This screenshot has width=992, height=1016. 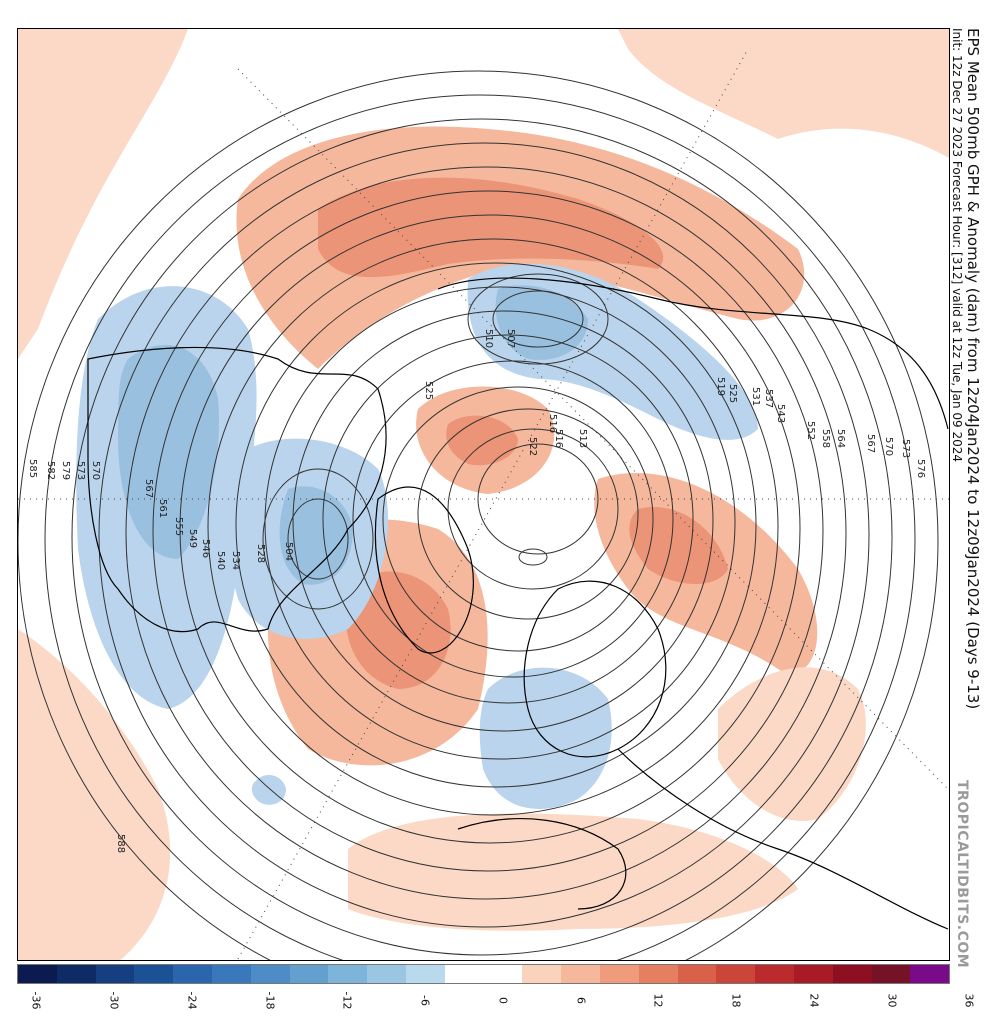 I want to click on contour-label: 582, so click(x=50, y=470).